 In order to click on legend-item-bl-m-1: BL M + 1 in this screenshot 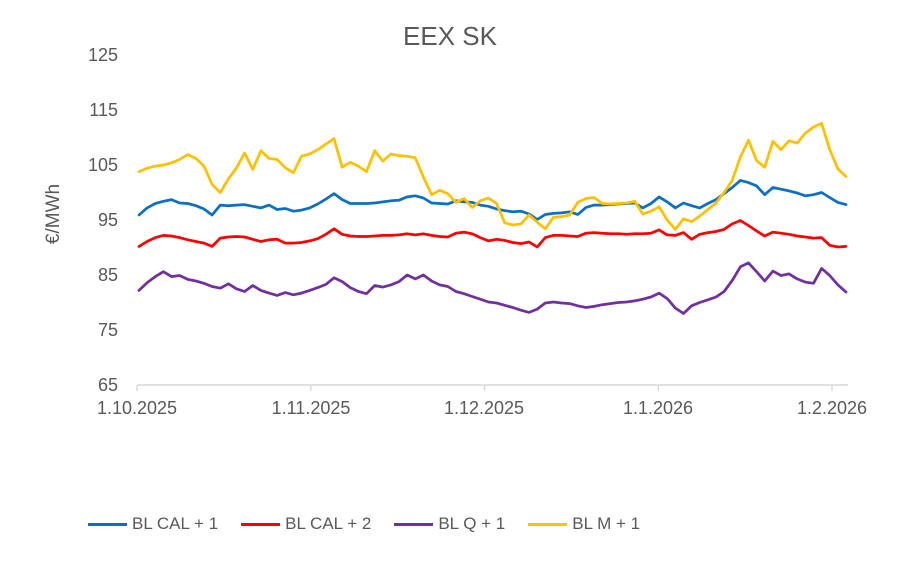, I will do `click(584, 524)`.